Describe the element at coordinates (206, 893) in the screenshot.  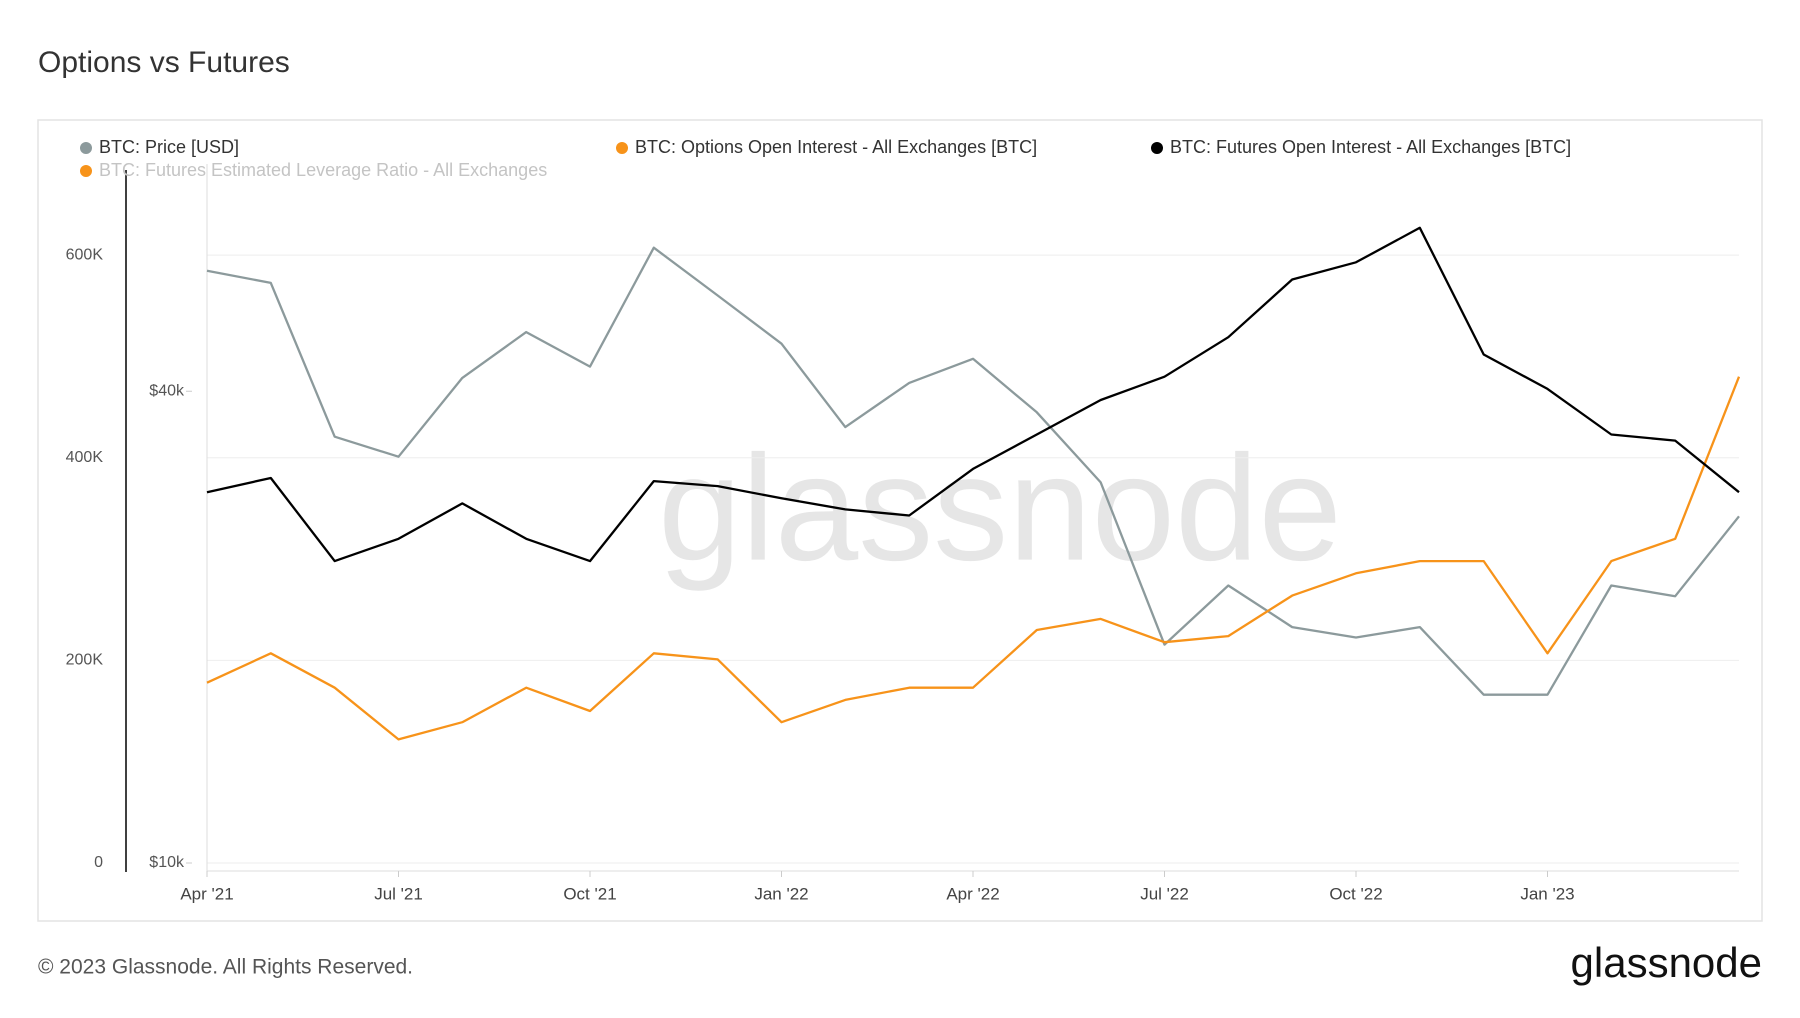
I see `x-tick-label: Apr '21` at that location.